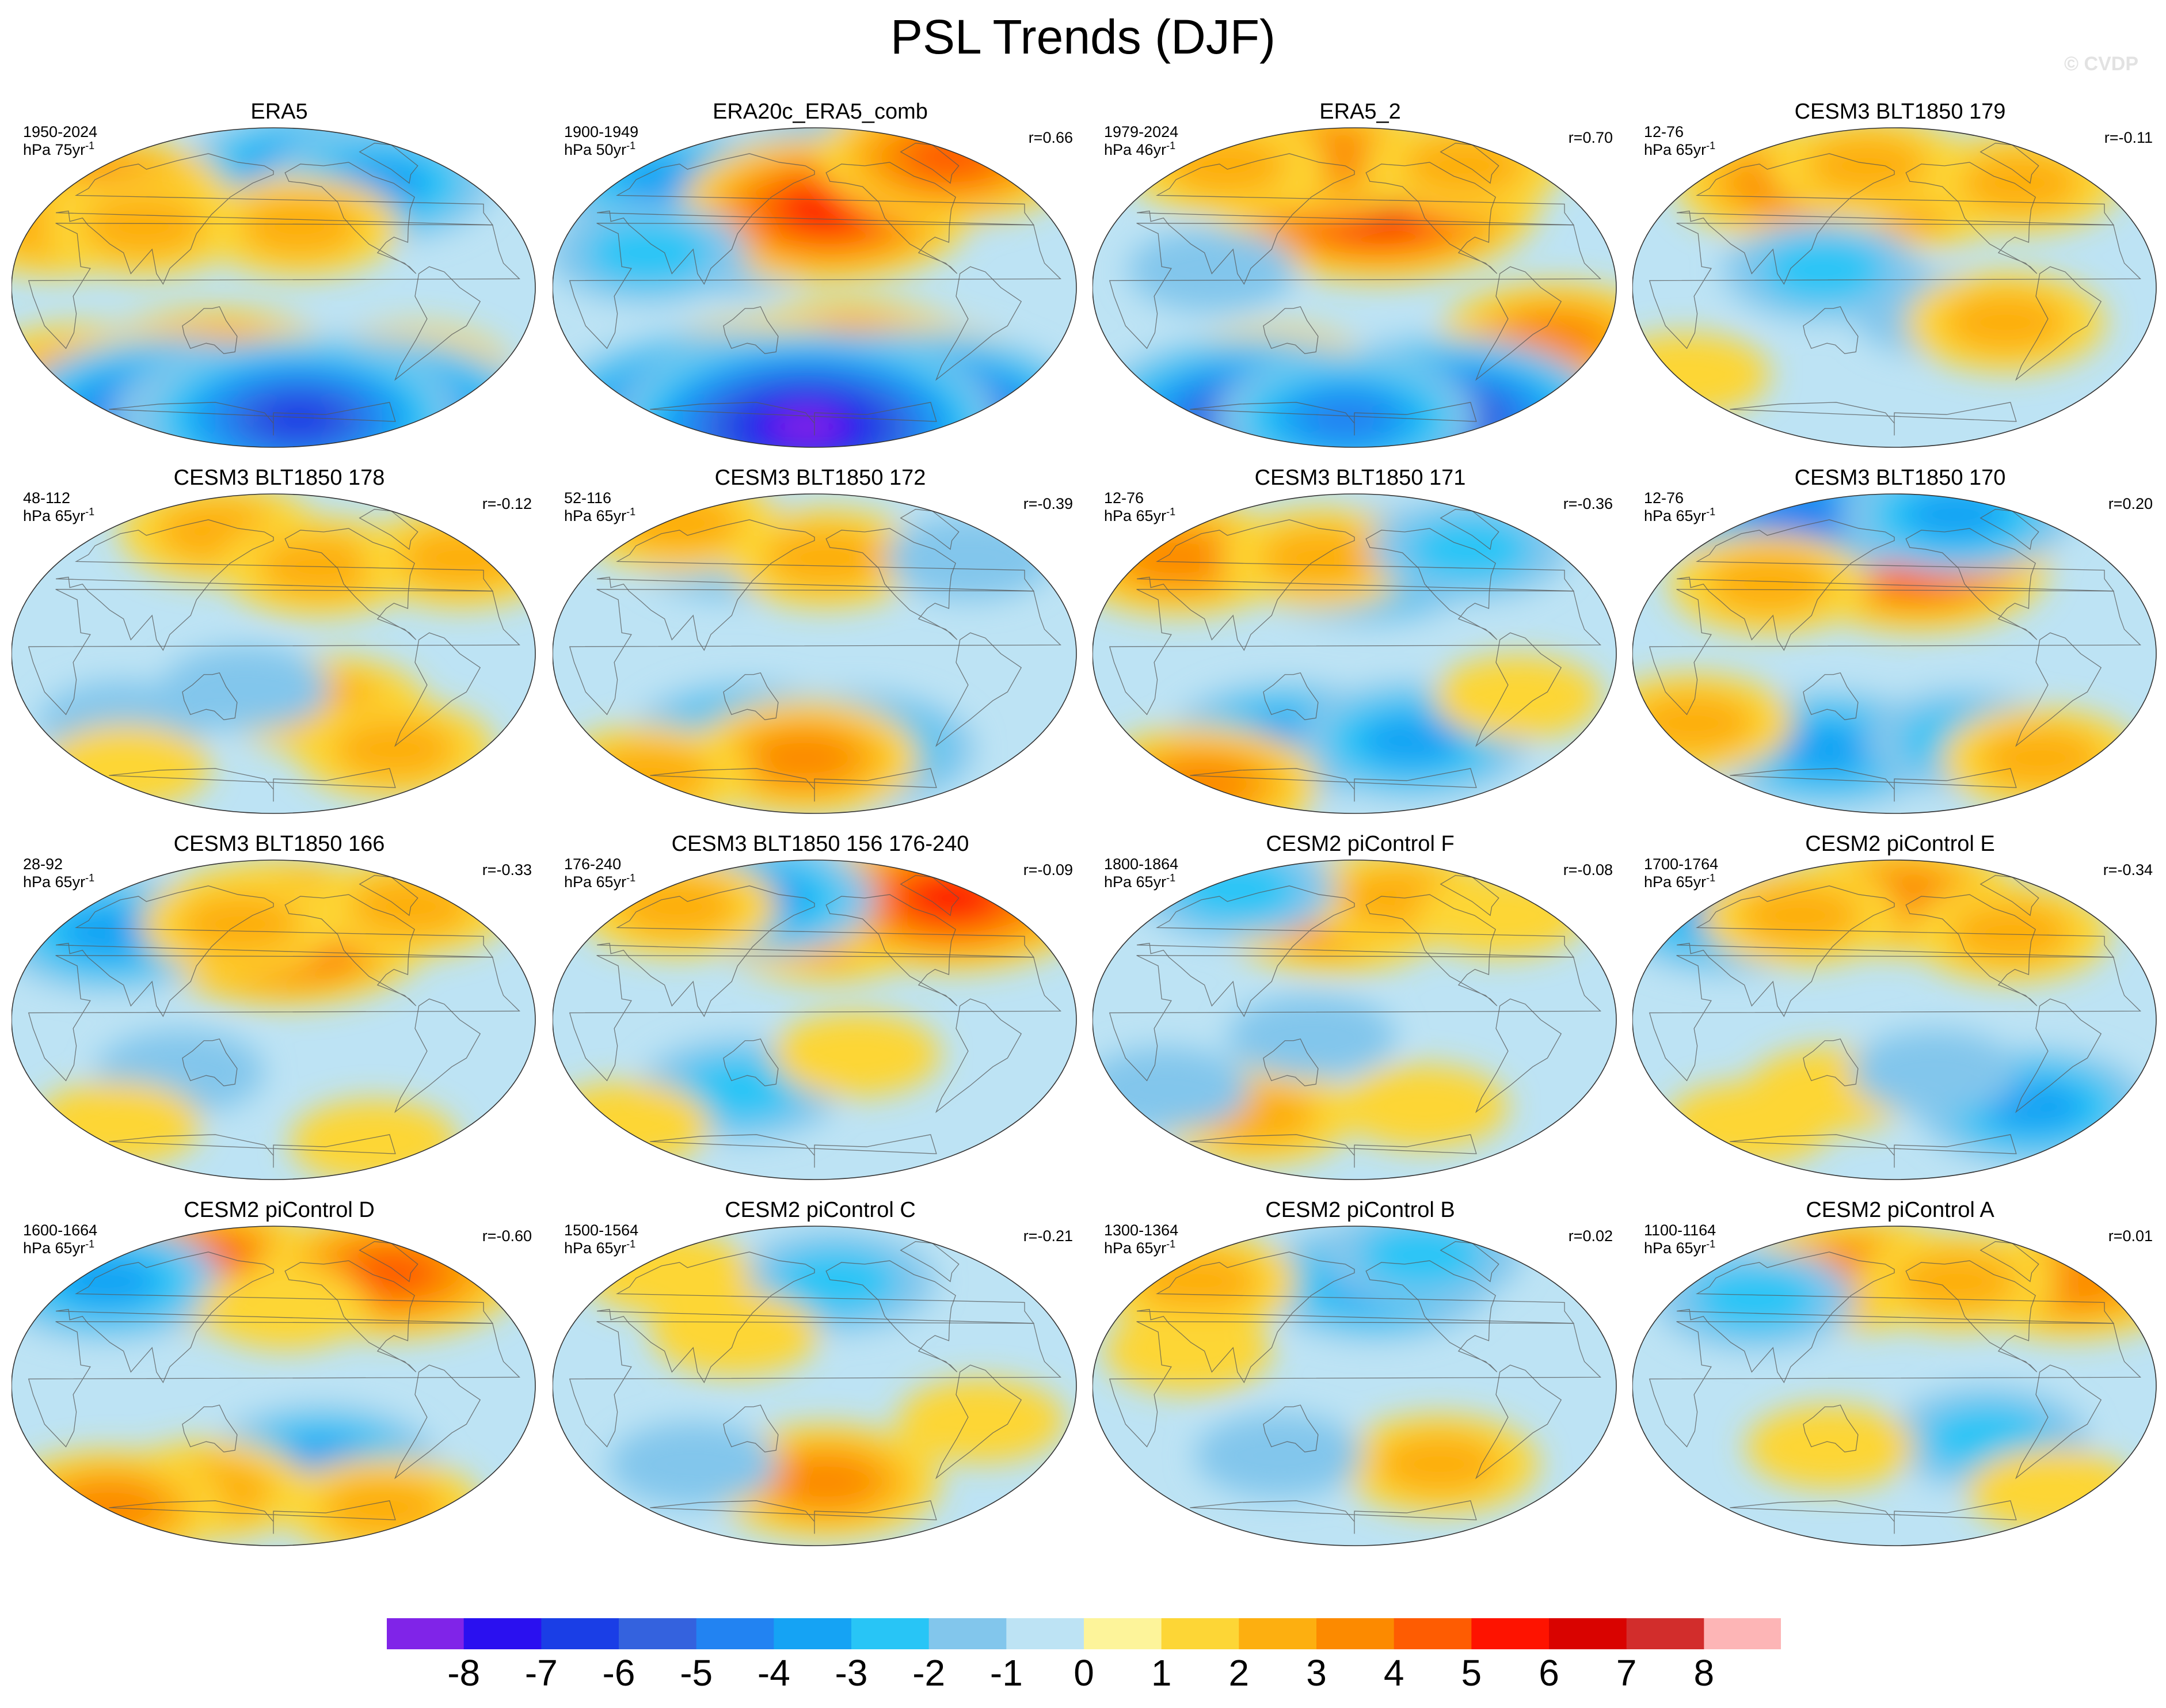  Describe the element at coordinates (60, 131) in the screenshot. I see `panel-period: 1950-2024` at that location.